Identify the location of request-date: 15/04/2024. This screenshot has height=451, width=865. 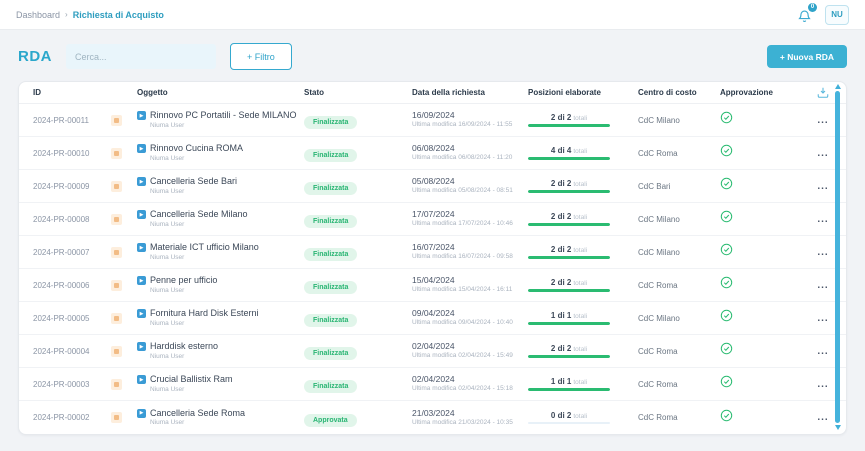
(433, 280).